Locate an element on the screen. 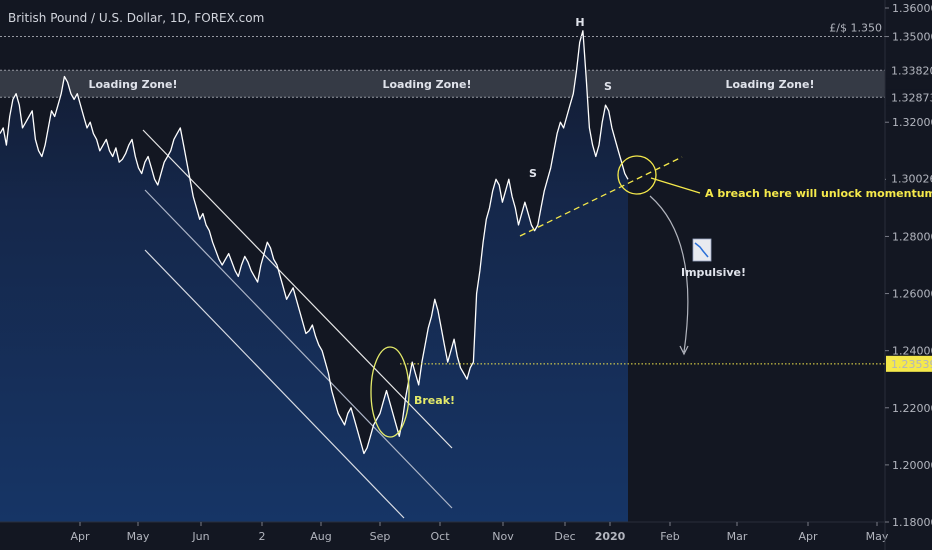 This screenshot has width=932, height=550. left-shoulder-label: S is located at coordinates (533, 173).